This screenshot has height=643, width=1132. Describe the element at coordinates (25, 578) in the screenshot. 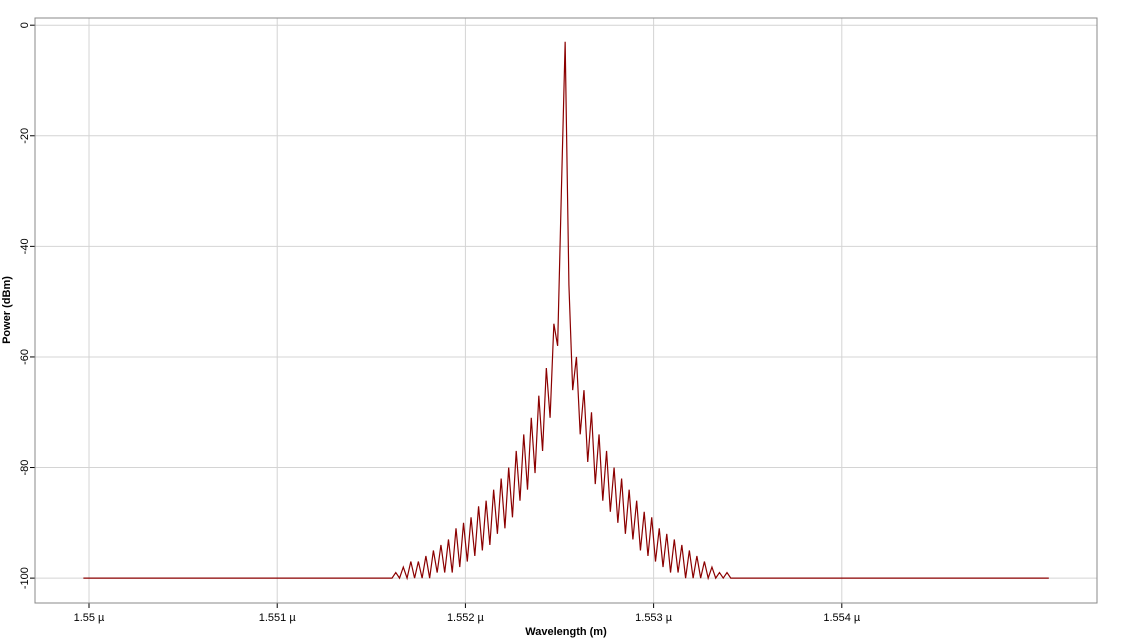

I see `y-tick-label: -100` at that location.